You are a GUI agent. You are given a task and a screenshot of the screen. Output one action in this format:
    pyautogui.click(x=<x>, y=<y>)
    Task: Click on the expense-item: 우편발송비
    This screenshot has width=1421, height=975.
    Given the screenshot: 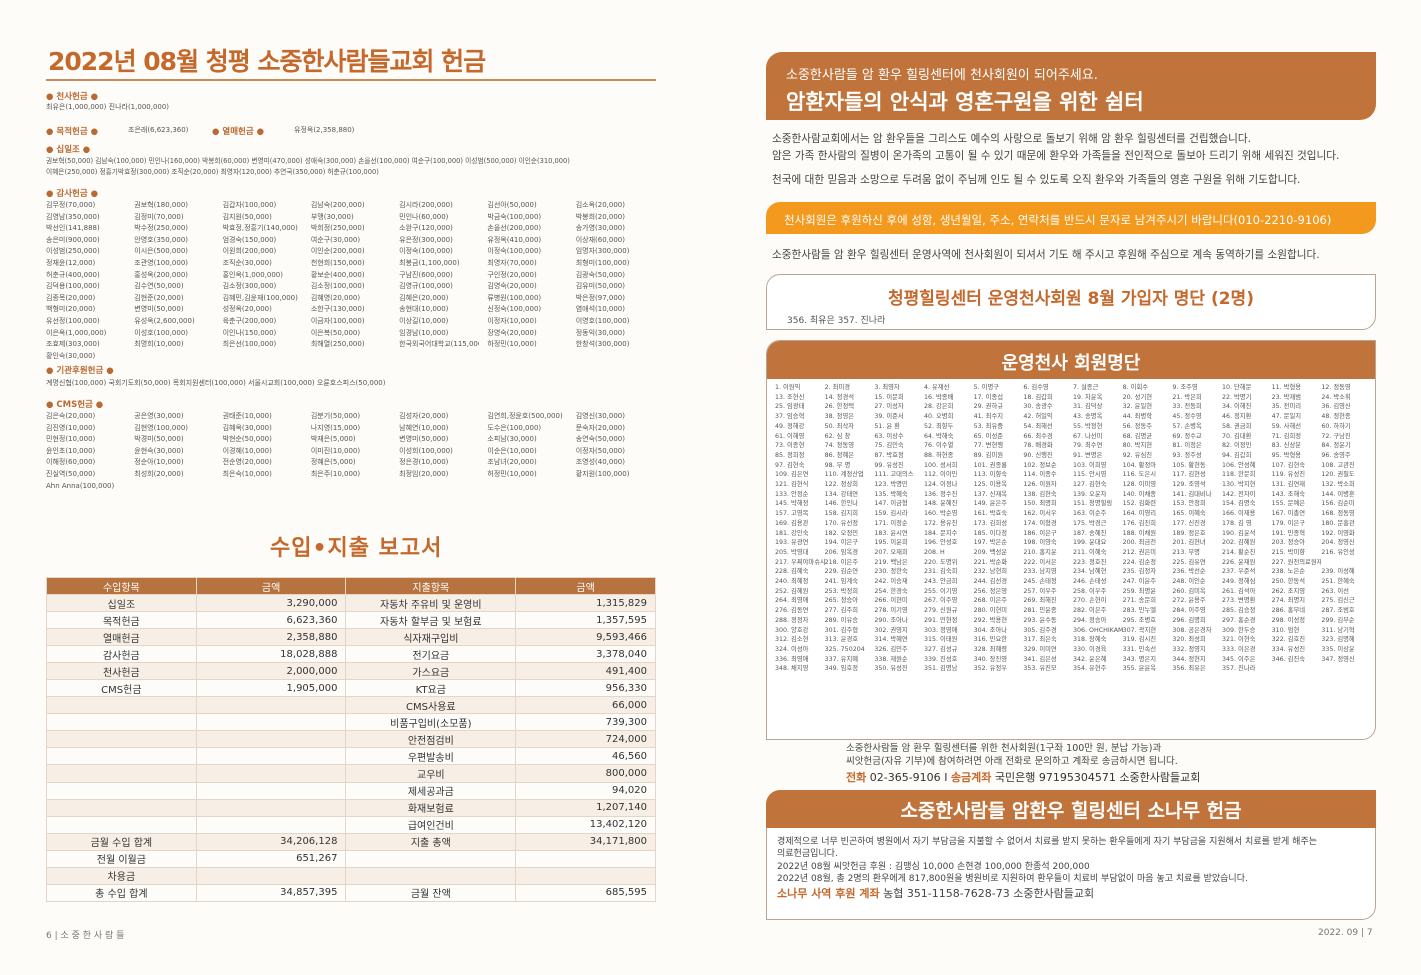 What is the action you would take?
    pyautogui.click(x=431, y=756)
    